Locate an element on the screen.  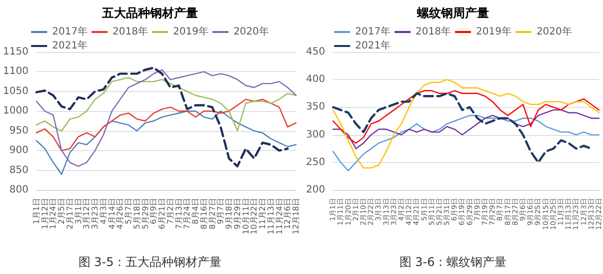
y-tick-label: 800 is located at coordinates (18, 190).